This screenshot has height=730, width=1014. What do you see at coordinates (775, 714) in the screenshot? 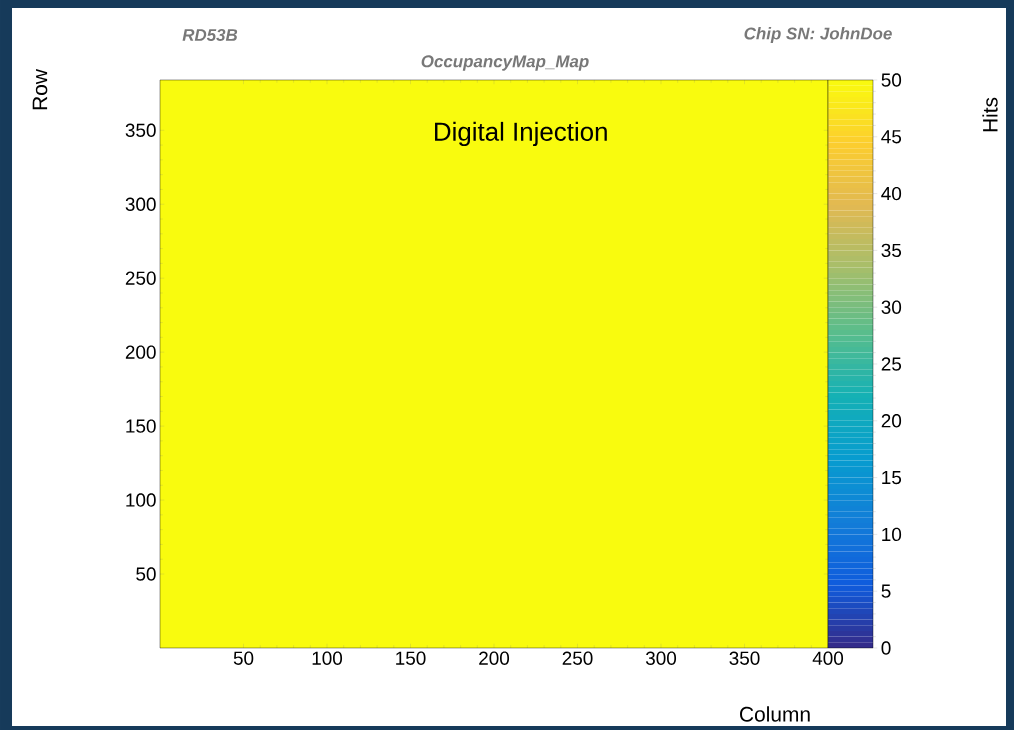
I see `x-axis-title: Column` at bounding box center [775, 714].